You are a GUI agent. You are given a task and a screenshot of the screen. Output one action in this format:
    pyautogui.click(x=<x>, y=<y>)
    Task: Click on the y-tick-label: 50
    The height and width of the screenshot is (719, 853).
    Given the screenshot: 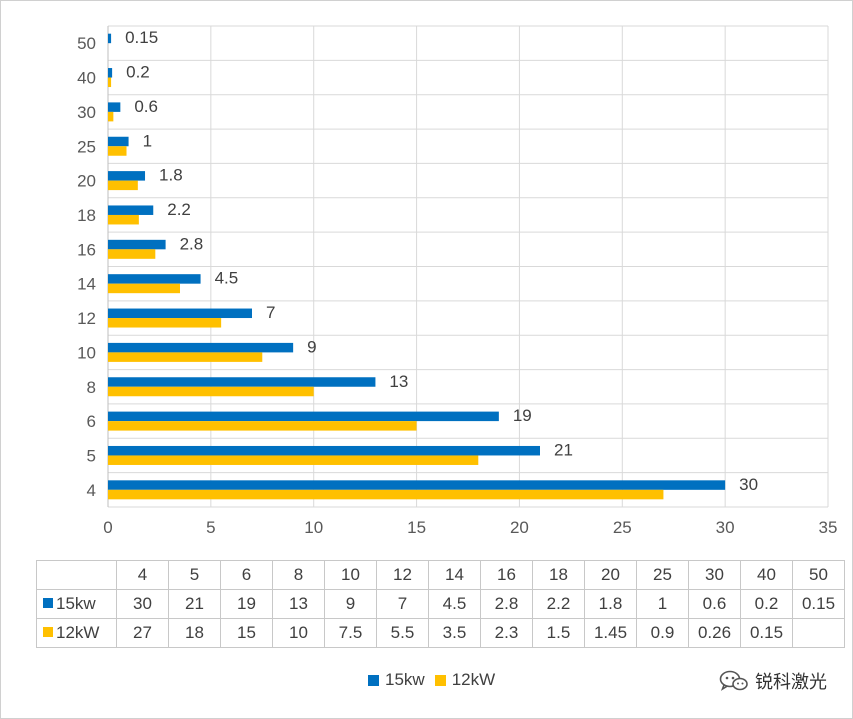 What is the action you would take?
    pyautogui.click(x=86, y=43)
    